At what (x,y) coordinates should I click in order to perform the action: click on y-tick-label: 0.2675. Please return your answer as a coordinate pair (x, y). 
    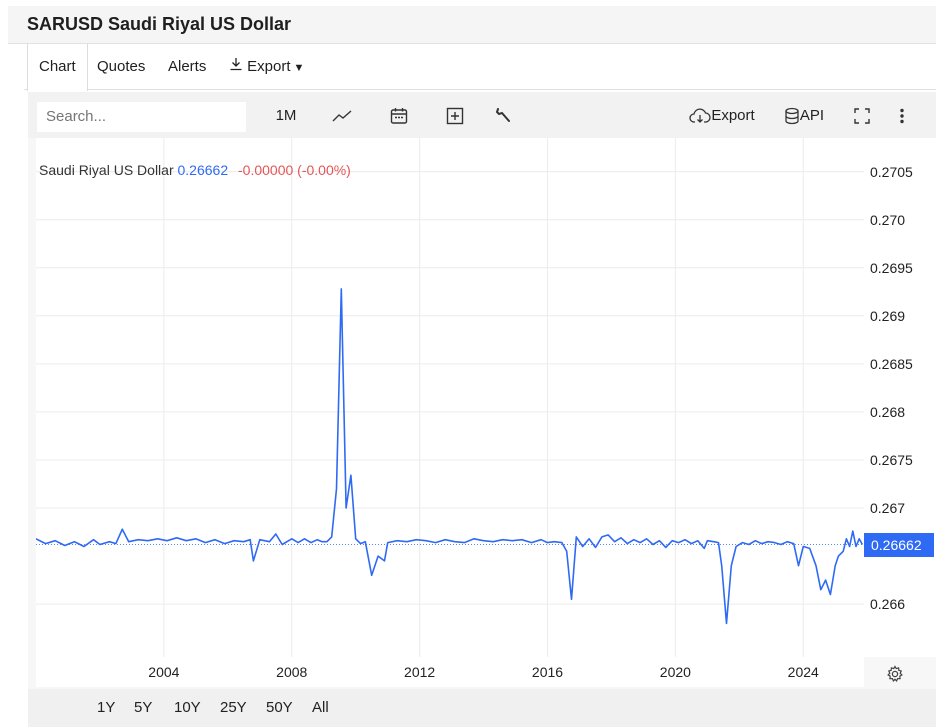
    Looking at the image, I should click on (891, 459).